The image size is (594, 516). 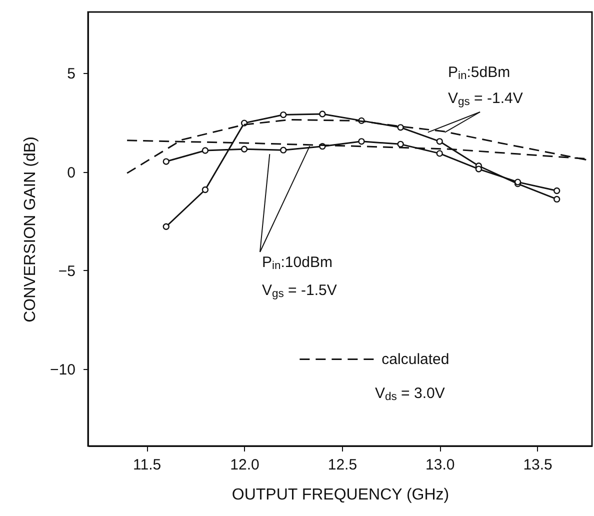 I want to click on y-tick-label: 0, so click(x=71, y=173).